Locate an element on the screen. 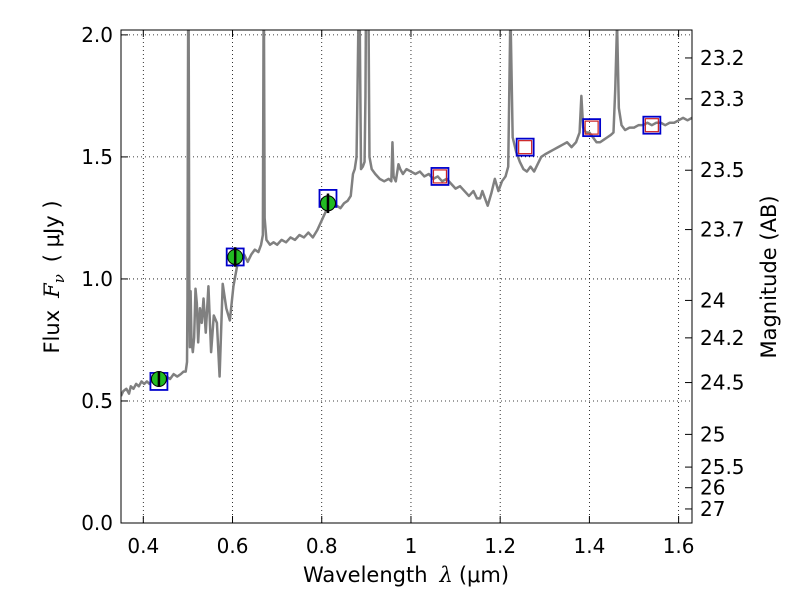 The image size is (800, 600). x-tick-label: 0.6 is located at coordinates (233, 546).